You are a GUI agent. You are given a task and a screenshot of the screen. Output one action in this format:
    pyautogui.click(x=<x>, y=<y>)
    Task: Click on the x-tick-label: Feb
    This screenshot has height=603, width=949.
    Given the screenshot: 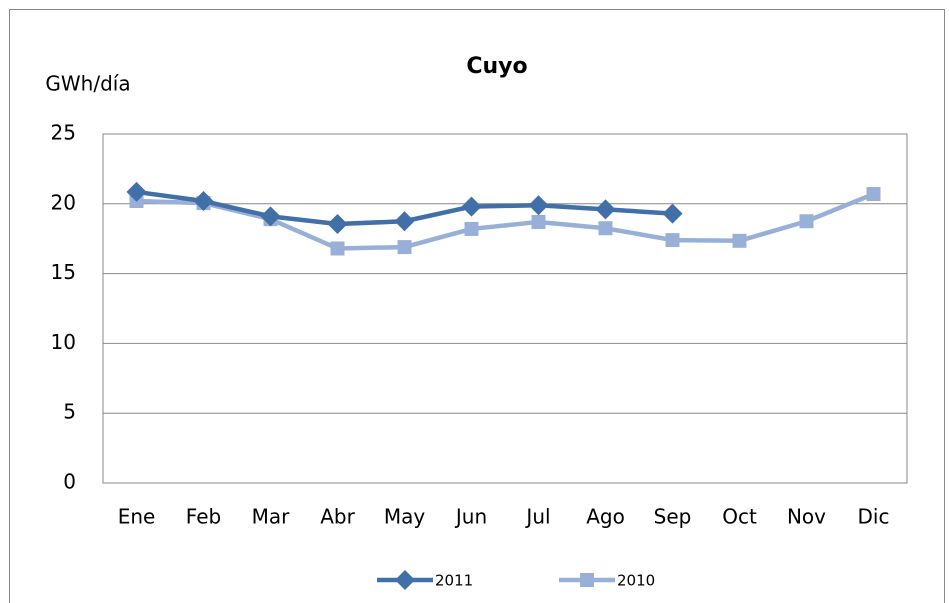 What is the action you would take?
    pyautogui.click(x=203, y=517)
    